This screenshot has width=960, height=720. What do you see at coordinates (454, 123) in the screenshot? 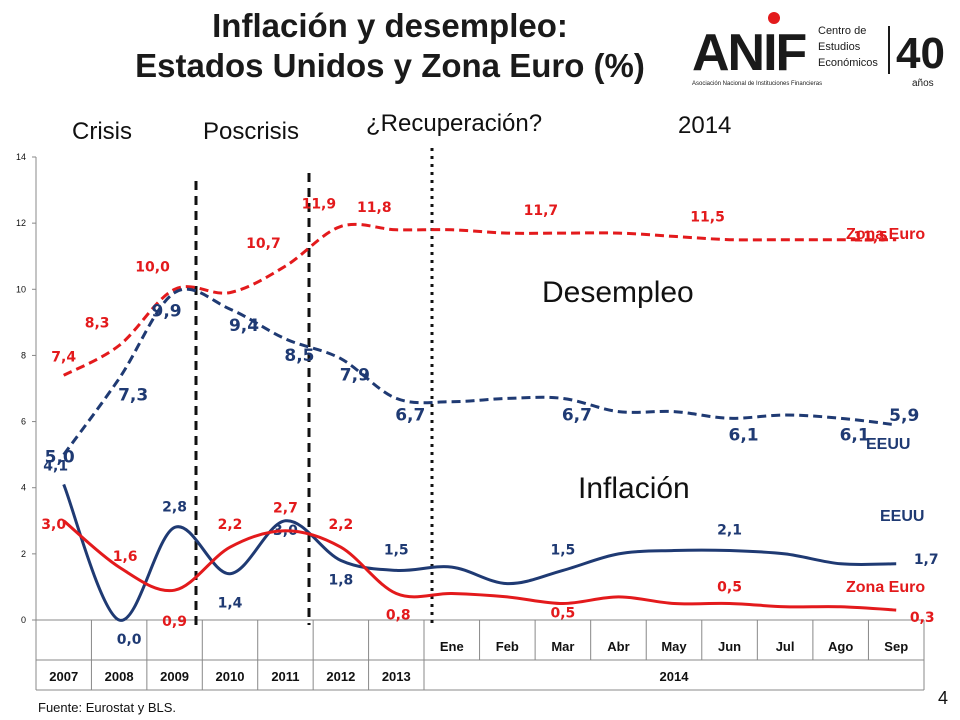
I see `period-label-recuperacion: ¿Recuperación?` at bounding box center [454, 123].